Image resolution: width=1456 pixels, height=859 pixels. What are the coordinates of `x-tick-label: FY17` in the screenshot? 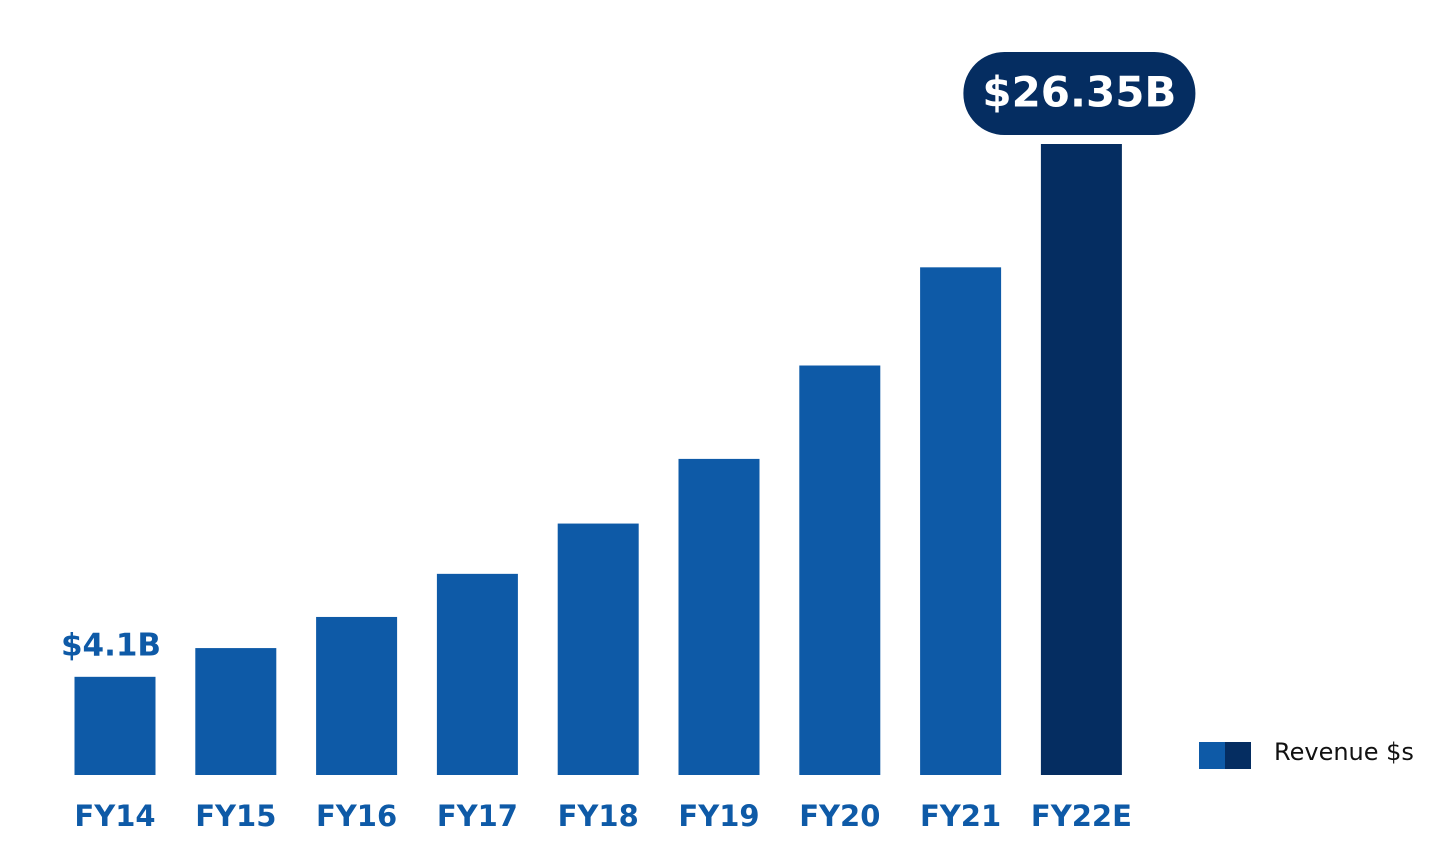 It's located at (477, 816).